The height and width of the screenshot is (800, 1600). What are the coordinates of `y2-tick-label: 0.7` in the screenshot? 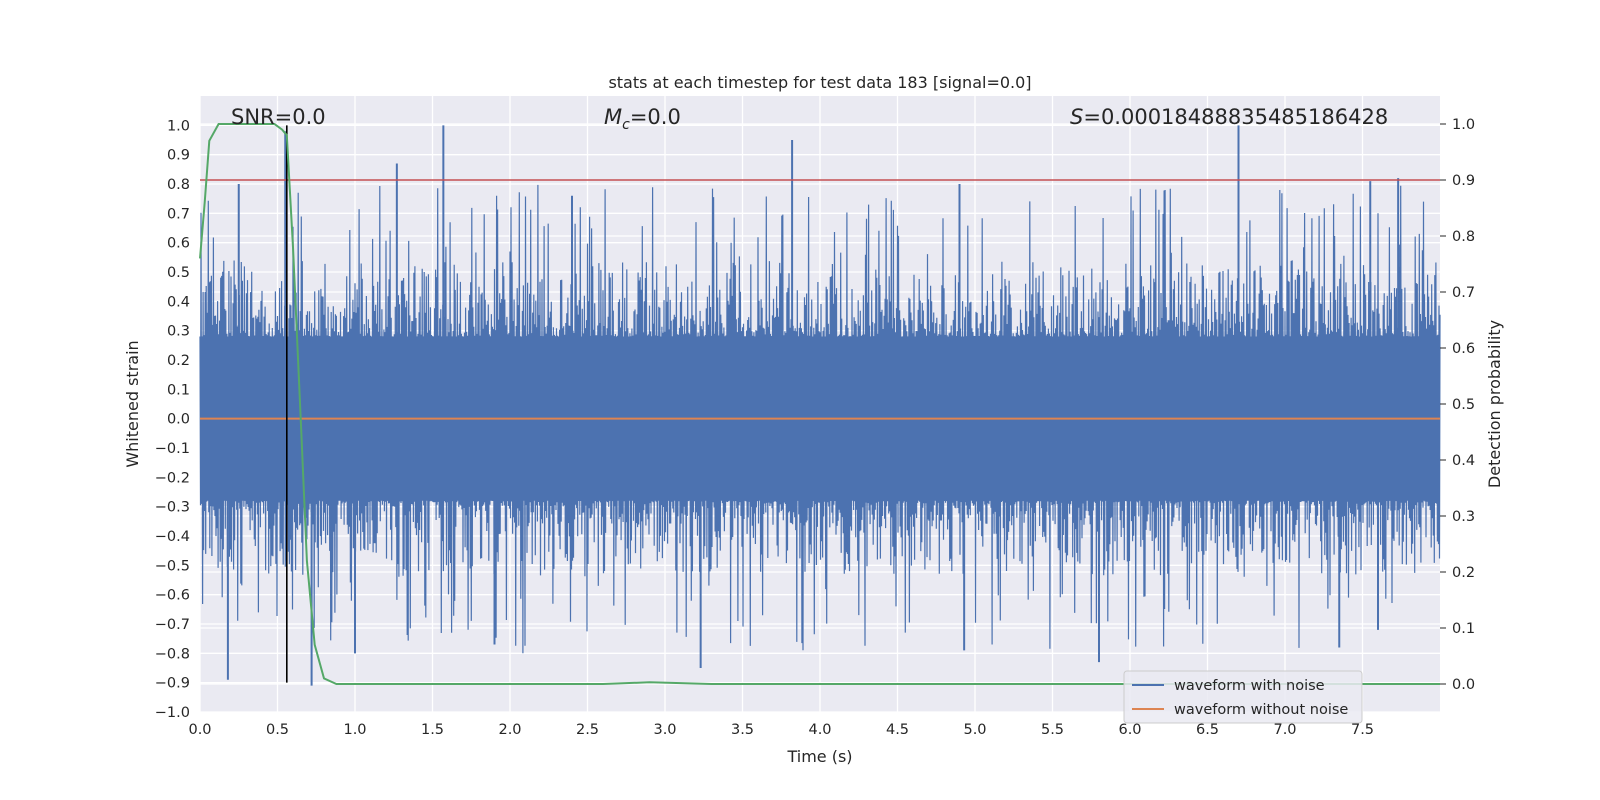 It's located at (1463, 293).